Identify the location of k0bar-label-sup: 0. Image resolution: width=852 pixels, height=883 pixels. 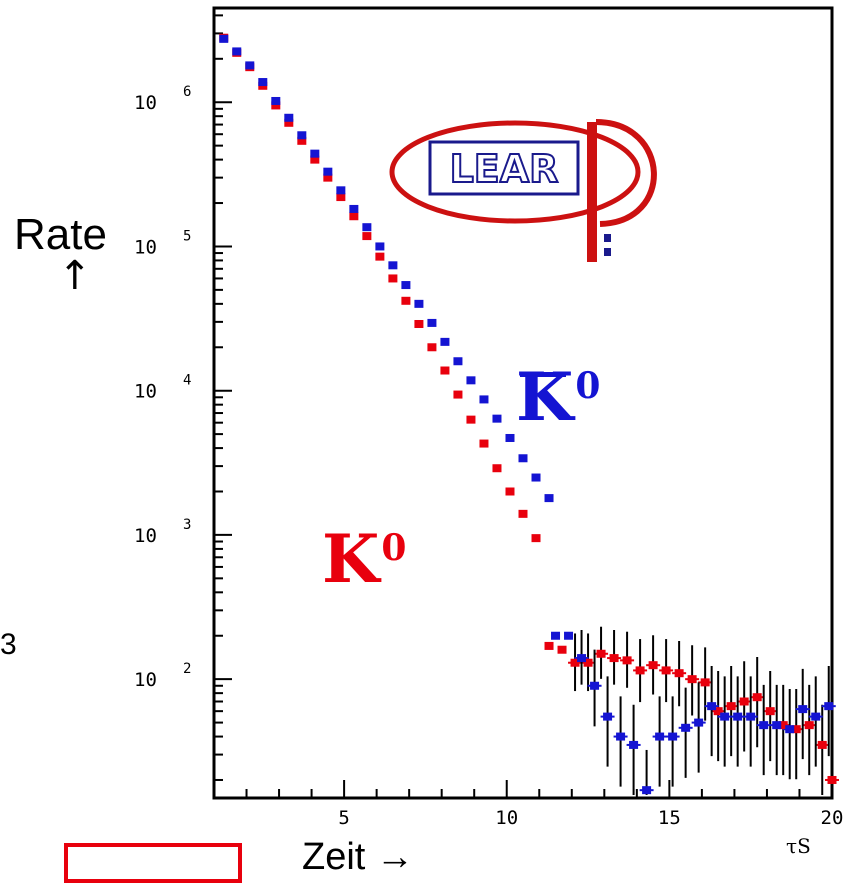
(588, 386).